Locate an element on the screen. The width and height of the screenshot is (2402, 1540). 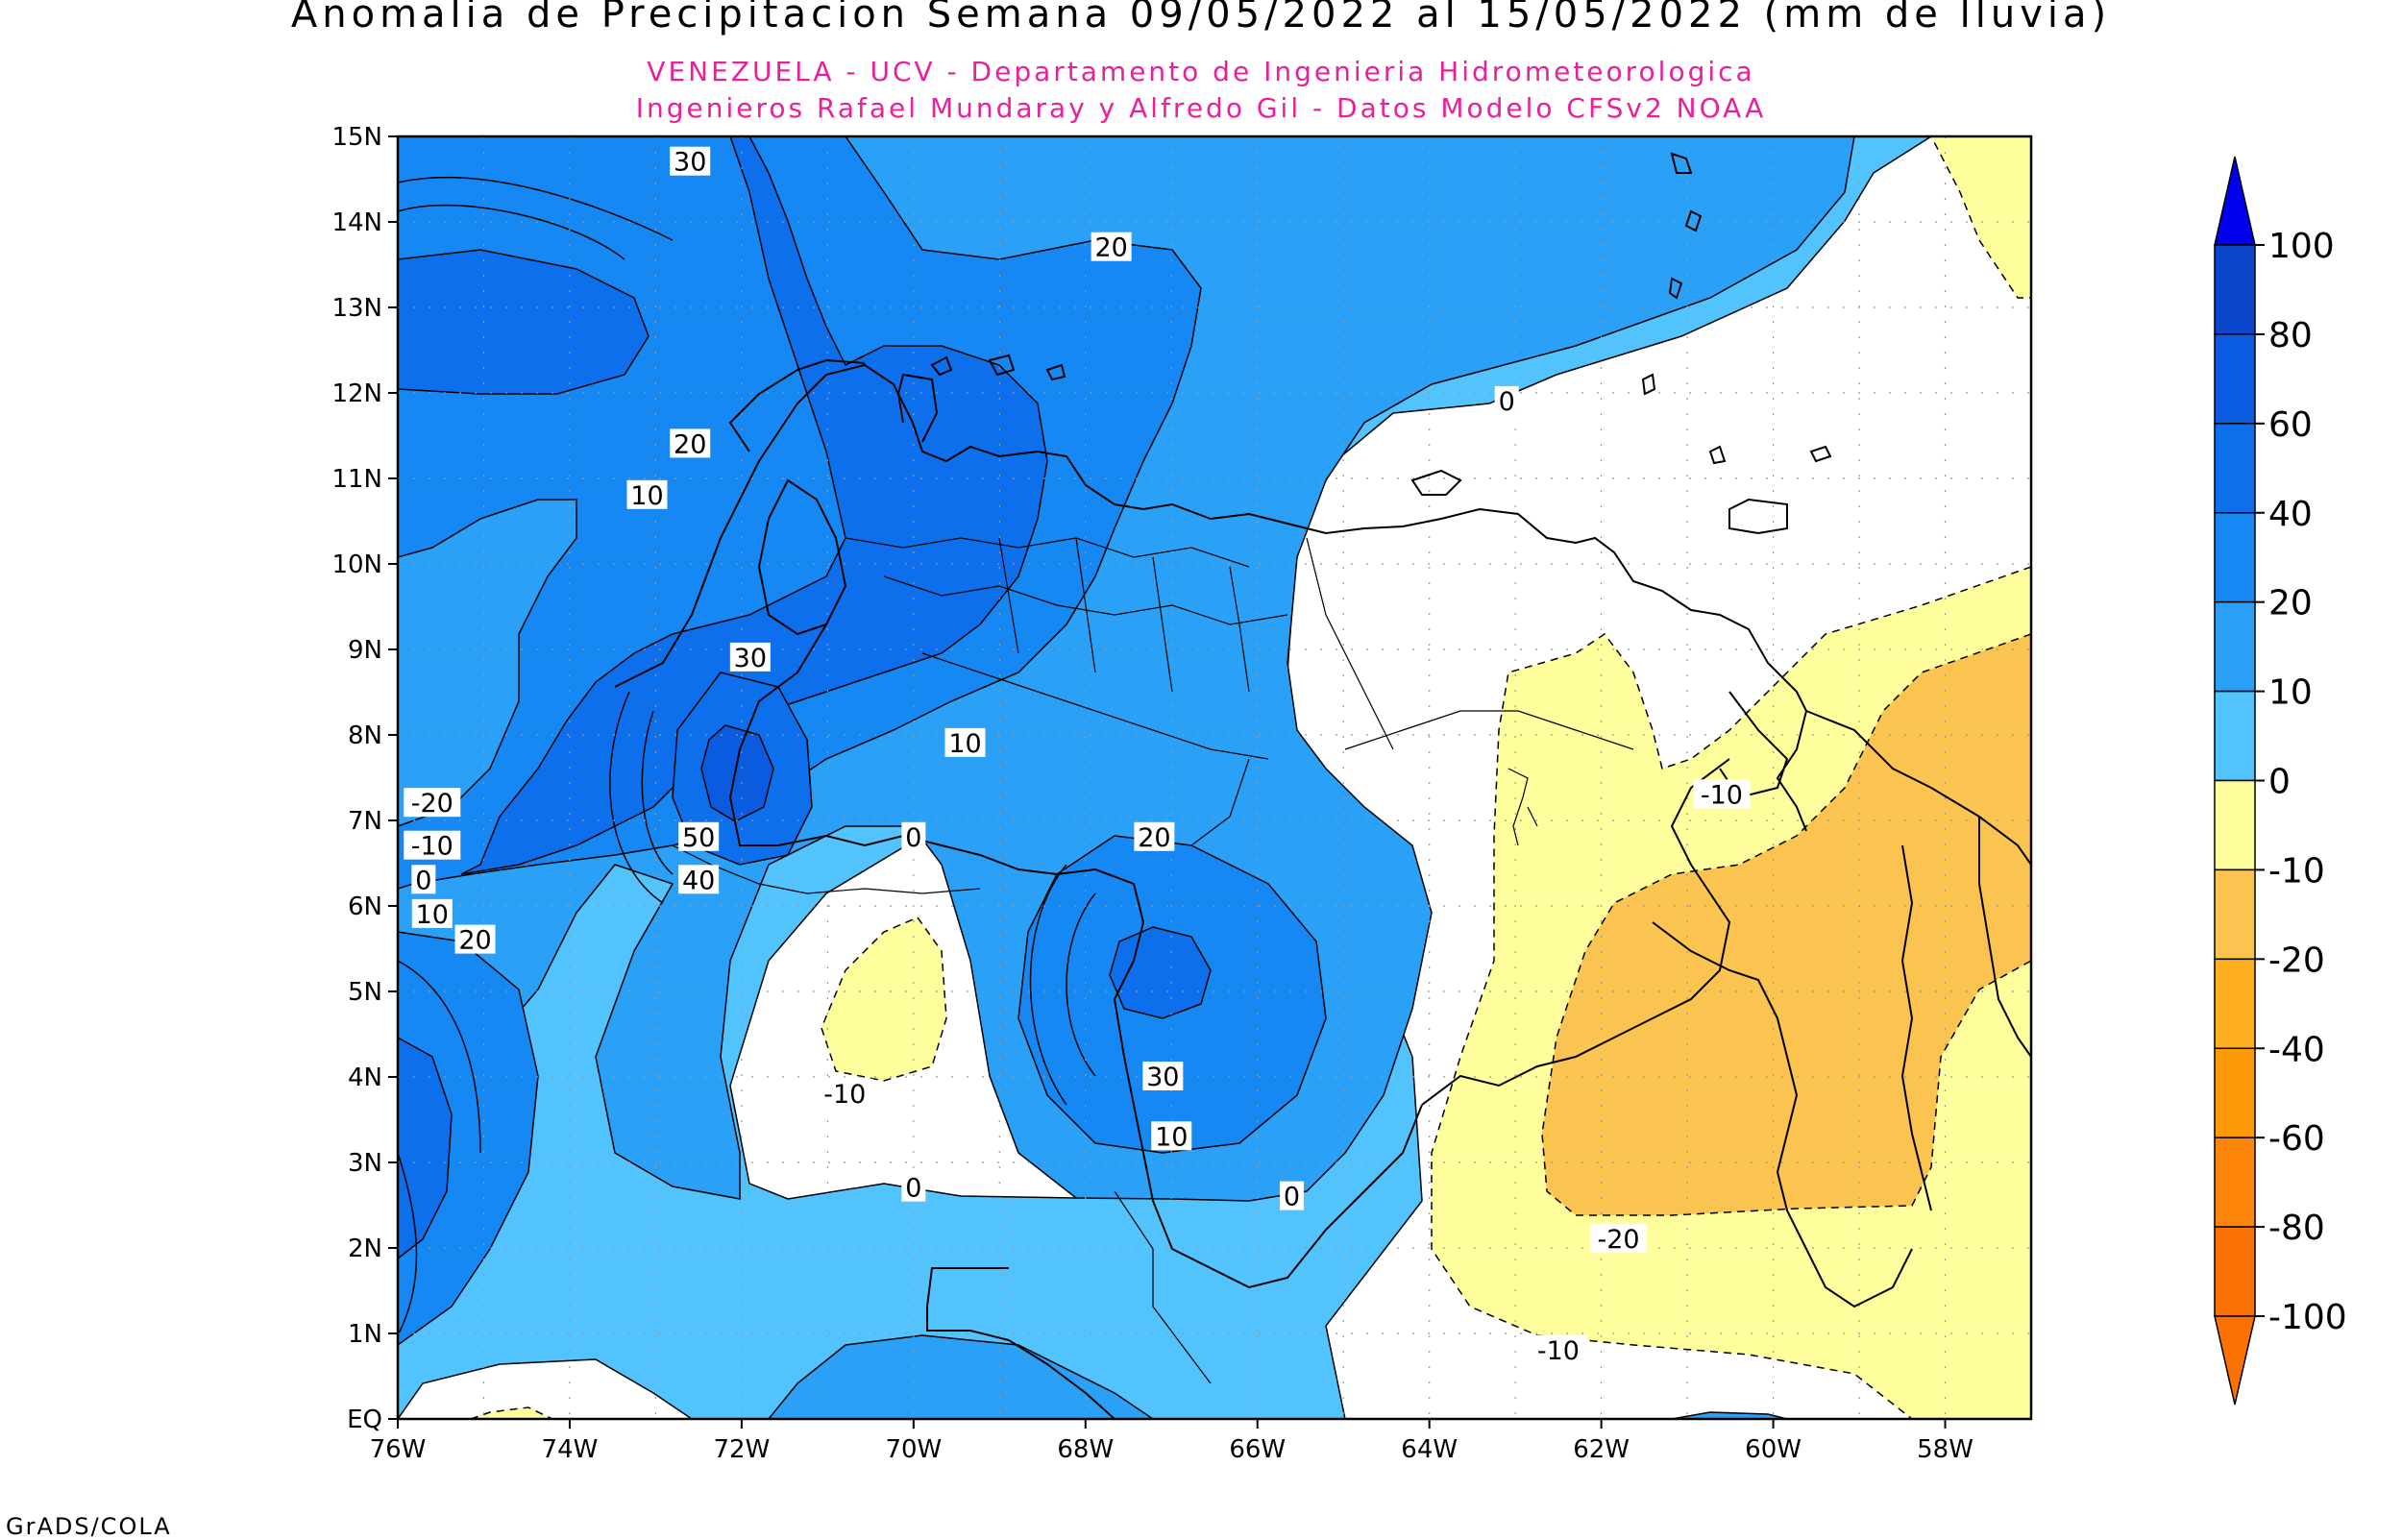
colorbar-label: -100 is located at coordinates (2307, 1318).